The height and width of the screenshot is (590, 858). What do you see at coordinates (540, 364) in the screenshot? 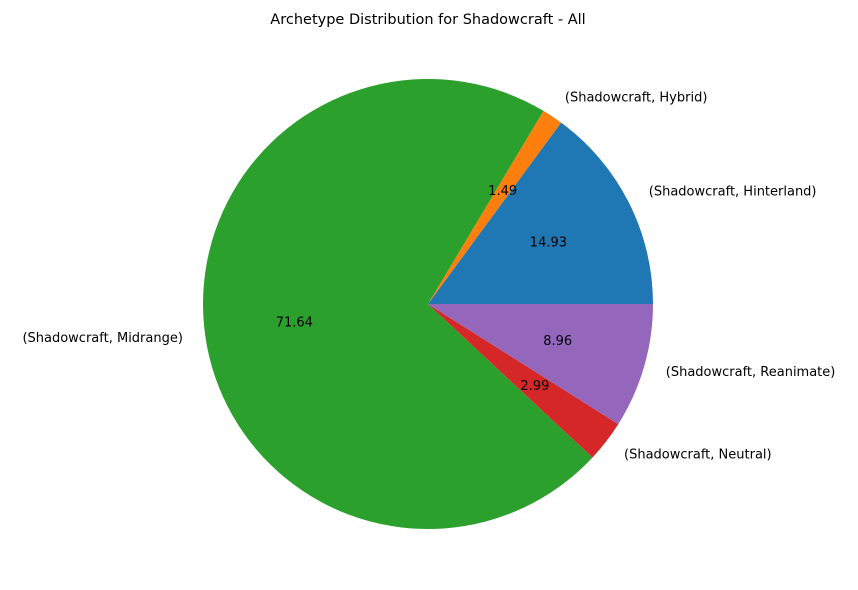
I see `pie-slice-shadowcraft-reanimate` at bounding box center [540, 364].